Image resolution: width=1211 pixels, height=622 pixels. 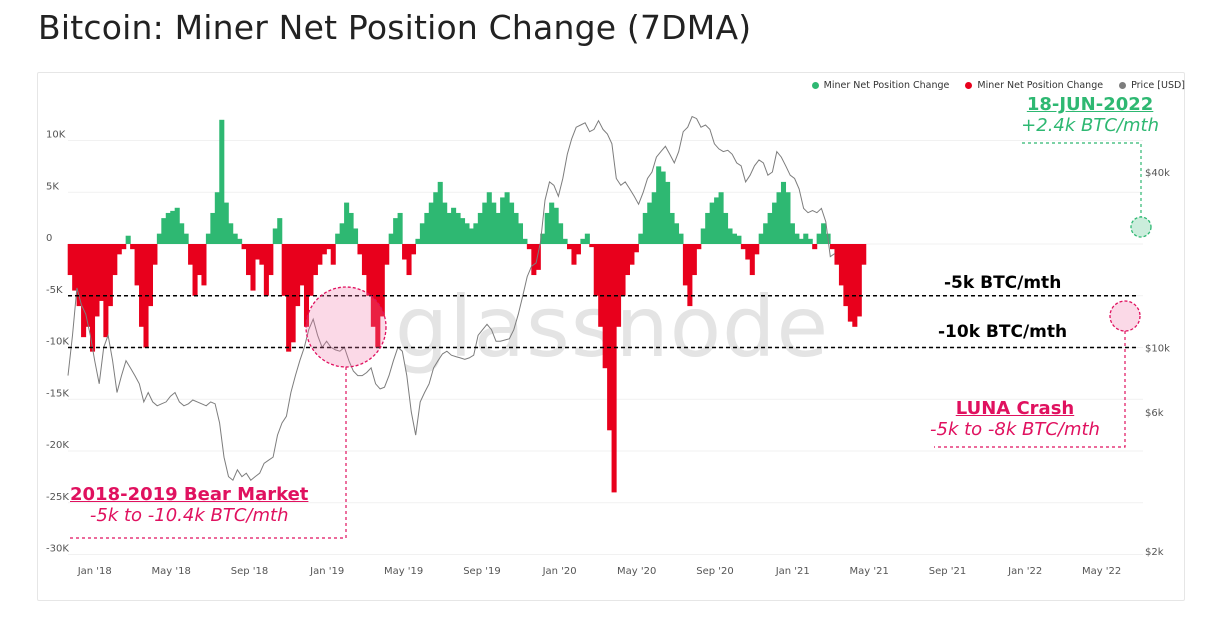 What do you see at coordinates (1154, 552) in the screenshot?
I see `y-right-tick-label: $2k` at bounding box center [1154, 552].